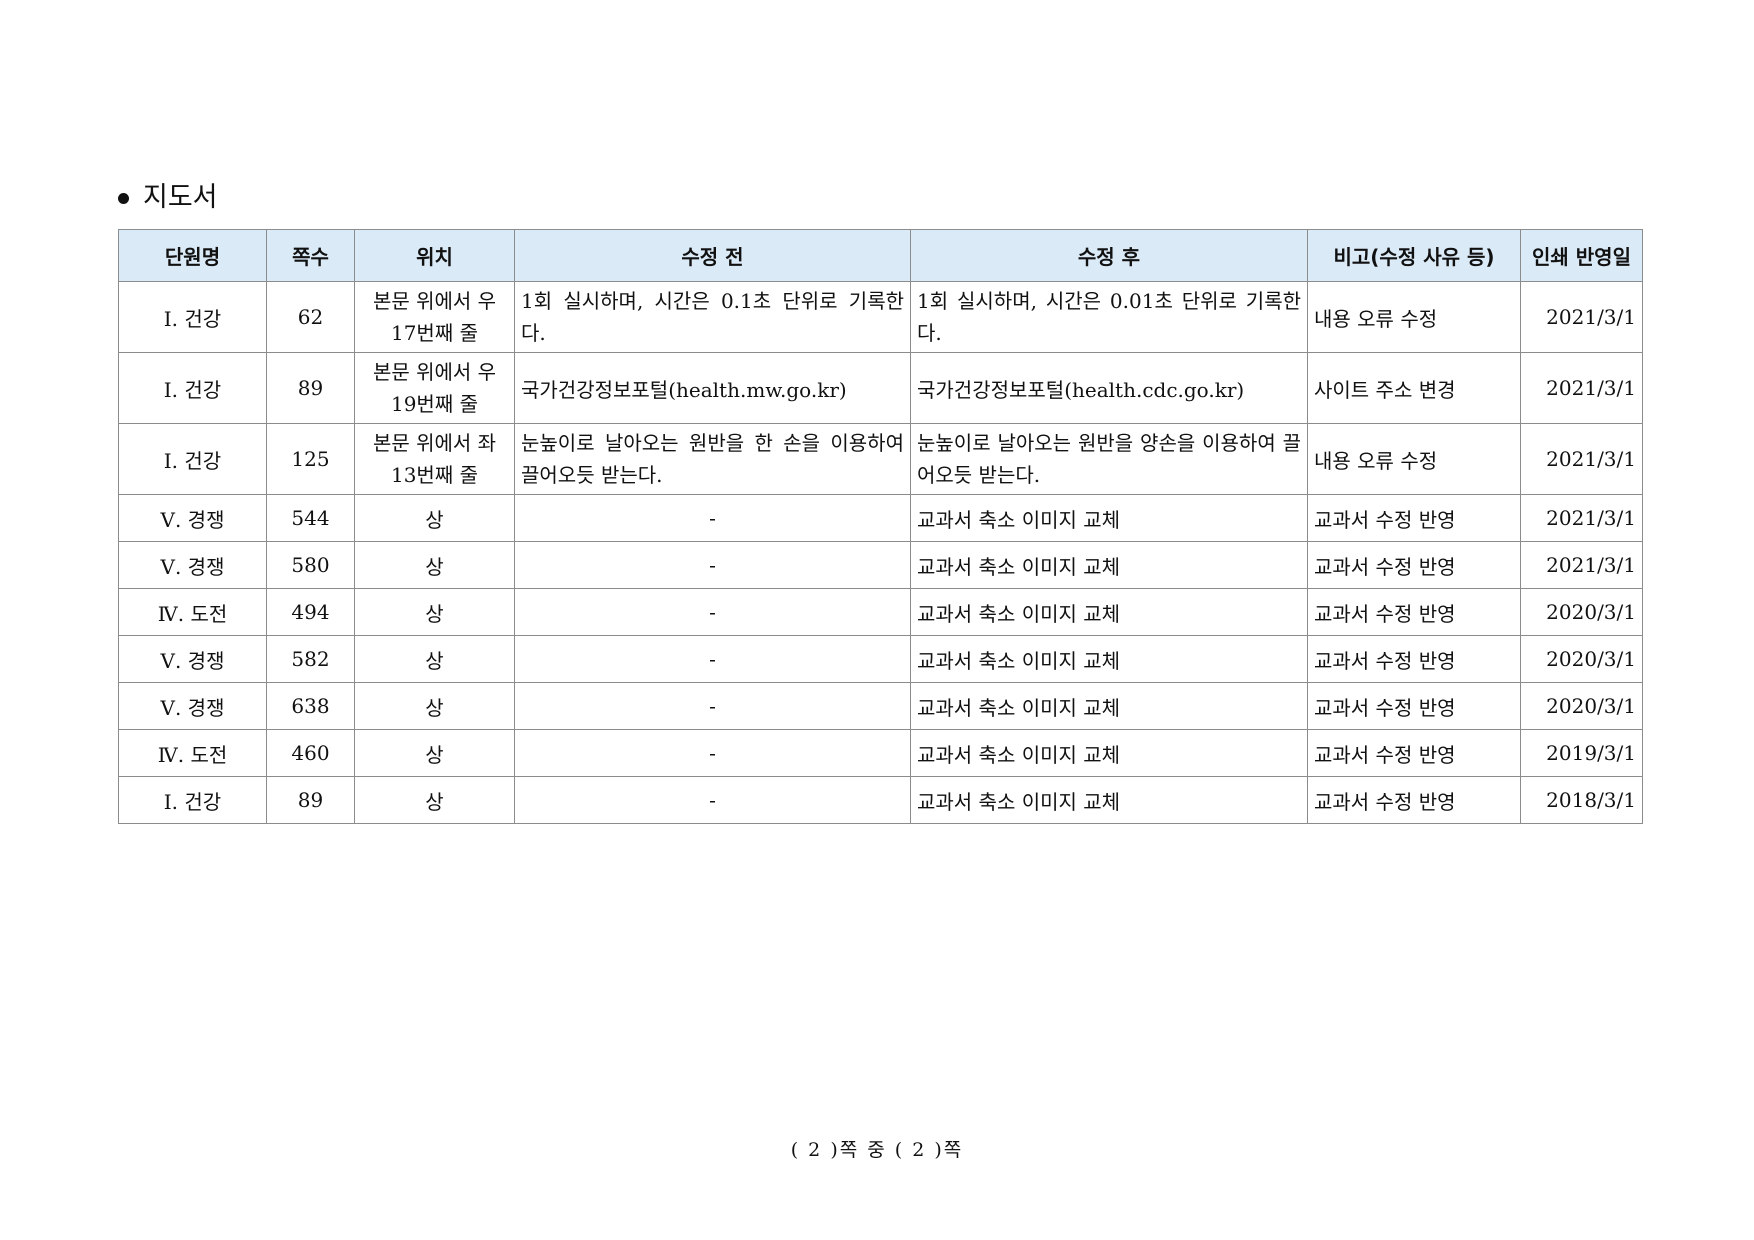 The image size is (1754, 1240). I want to click on cell-page: 125, so click(310, 459).